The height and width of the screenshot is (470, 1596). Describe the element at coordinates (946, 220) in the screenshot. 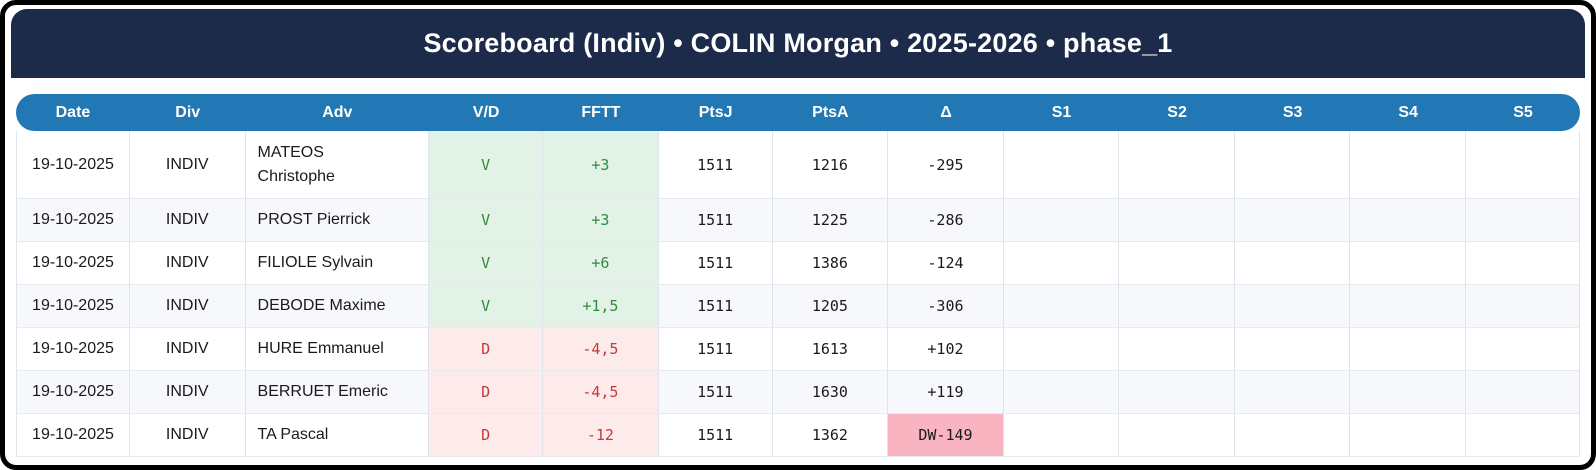

I see `cell-delta: -286` at that location.